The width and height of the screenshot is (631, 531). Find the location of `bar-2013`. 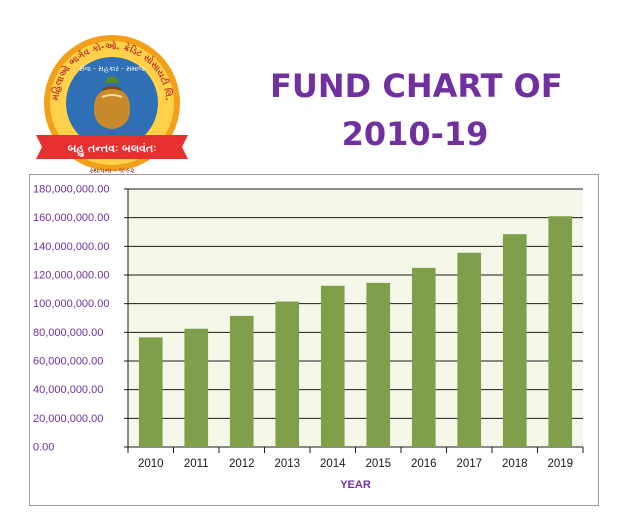

bar-2013 is located at coordinates (287, 374).